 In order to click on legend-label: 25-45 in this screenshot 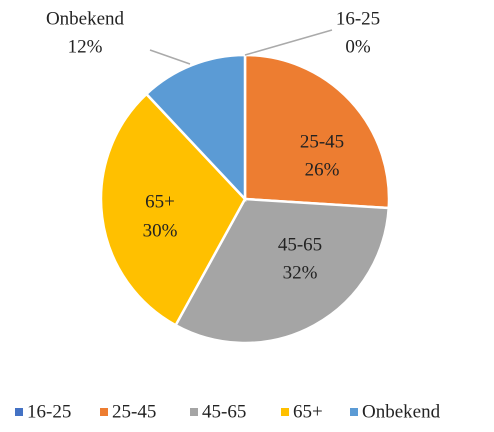, I will do `click(134, 411)`.